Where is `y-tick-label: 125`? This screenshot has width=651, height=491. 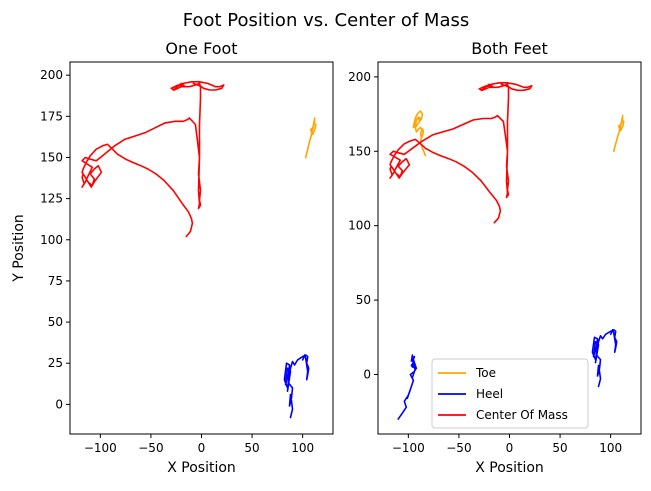
y-tick-label: 125 is located at coordinates (51, 199).